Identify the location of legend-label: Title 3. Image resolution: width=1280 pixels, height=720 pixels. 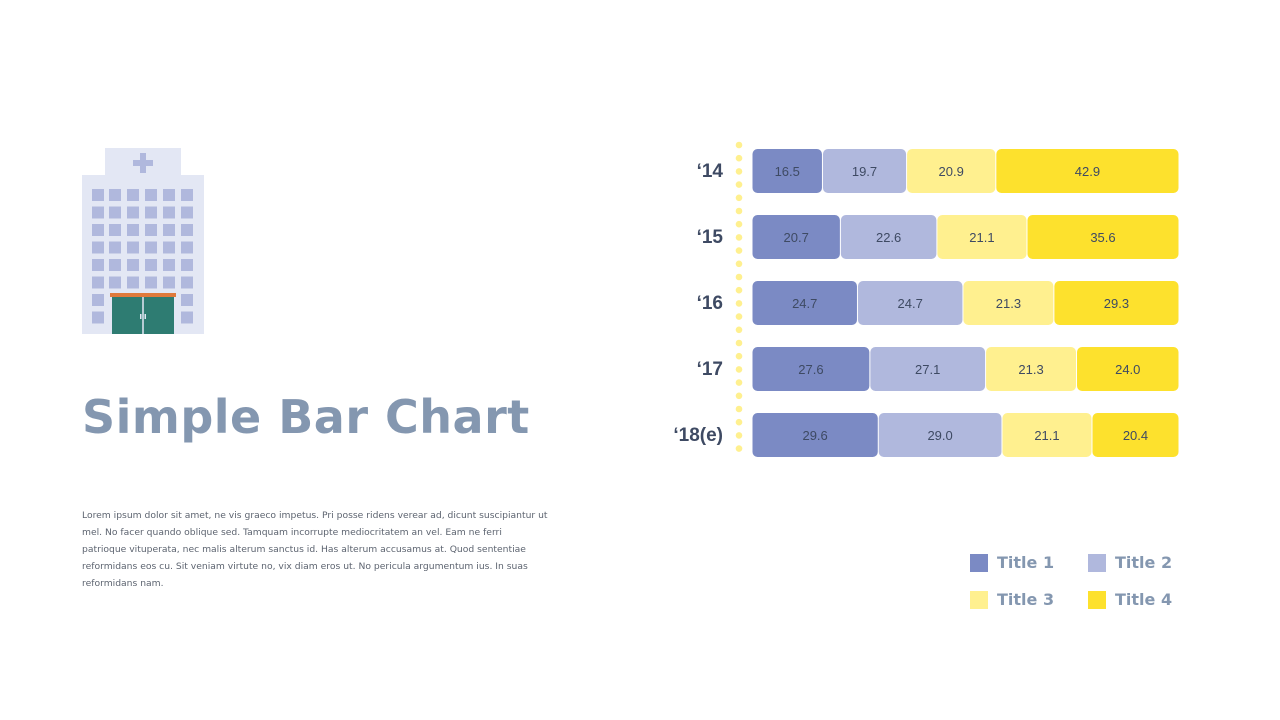
(1026, 599).